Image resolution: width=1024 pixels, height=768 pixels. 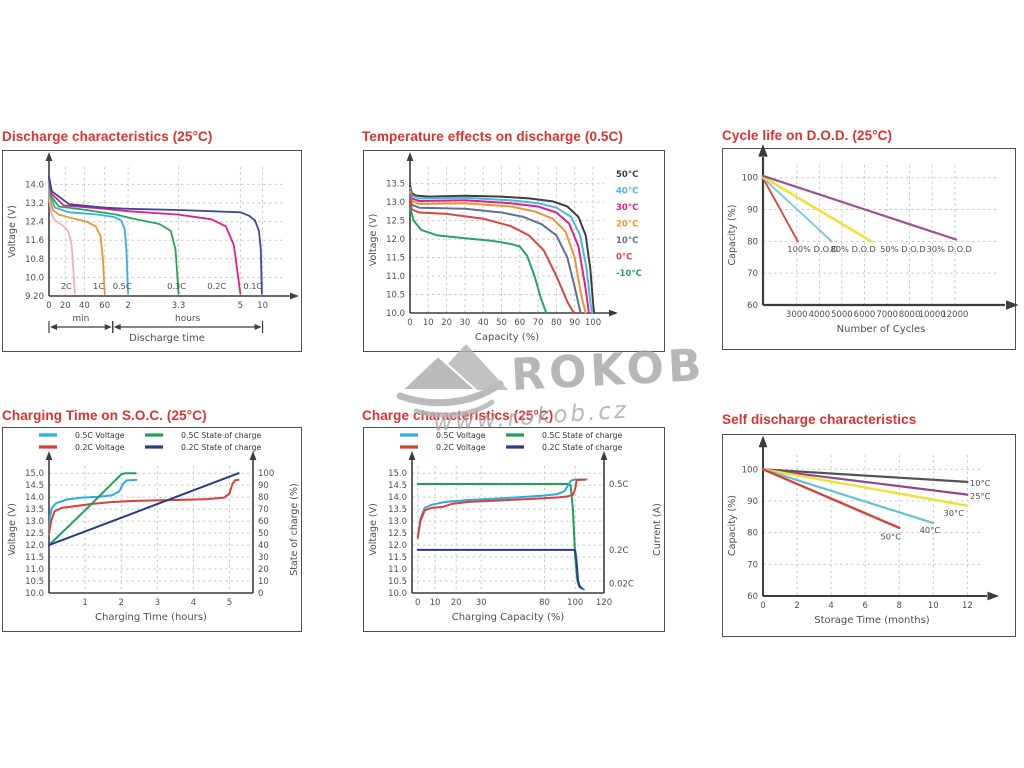 I want to click on svg-text: 100, so click(x=750, y=179).